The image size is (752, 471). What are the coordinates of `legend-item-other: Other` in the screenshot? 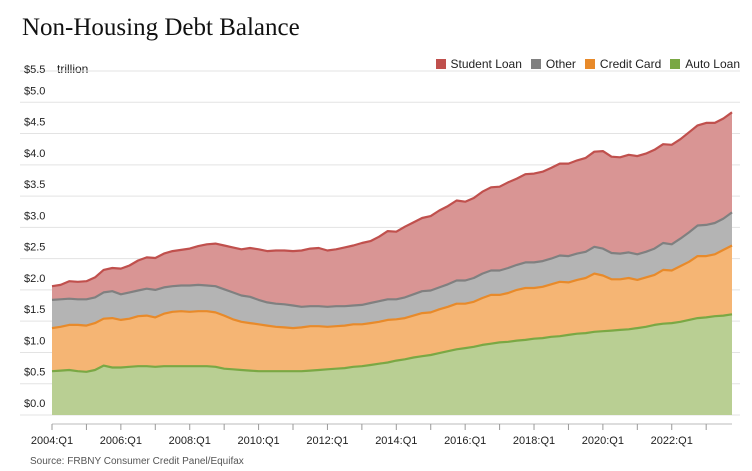 It's located at (553, 64).